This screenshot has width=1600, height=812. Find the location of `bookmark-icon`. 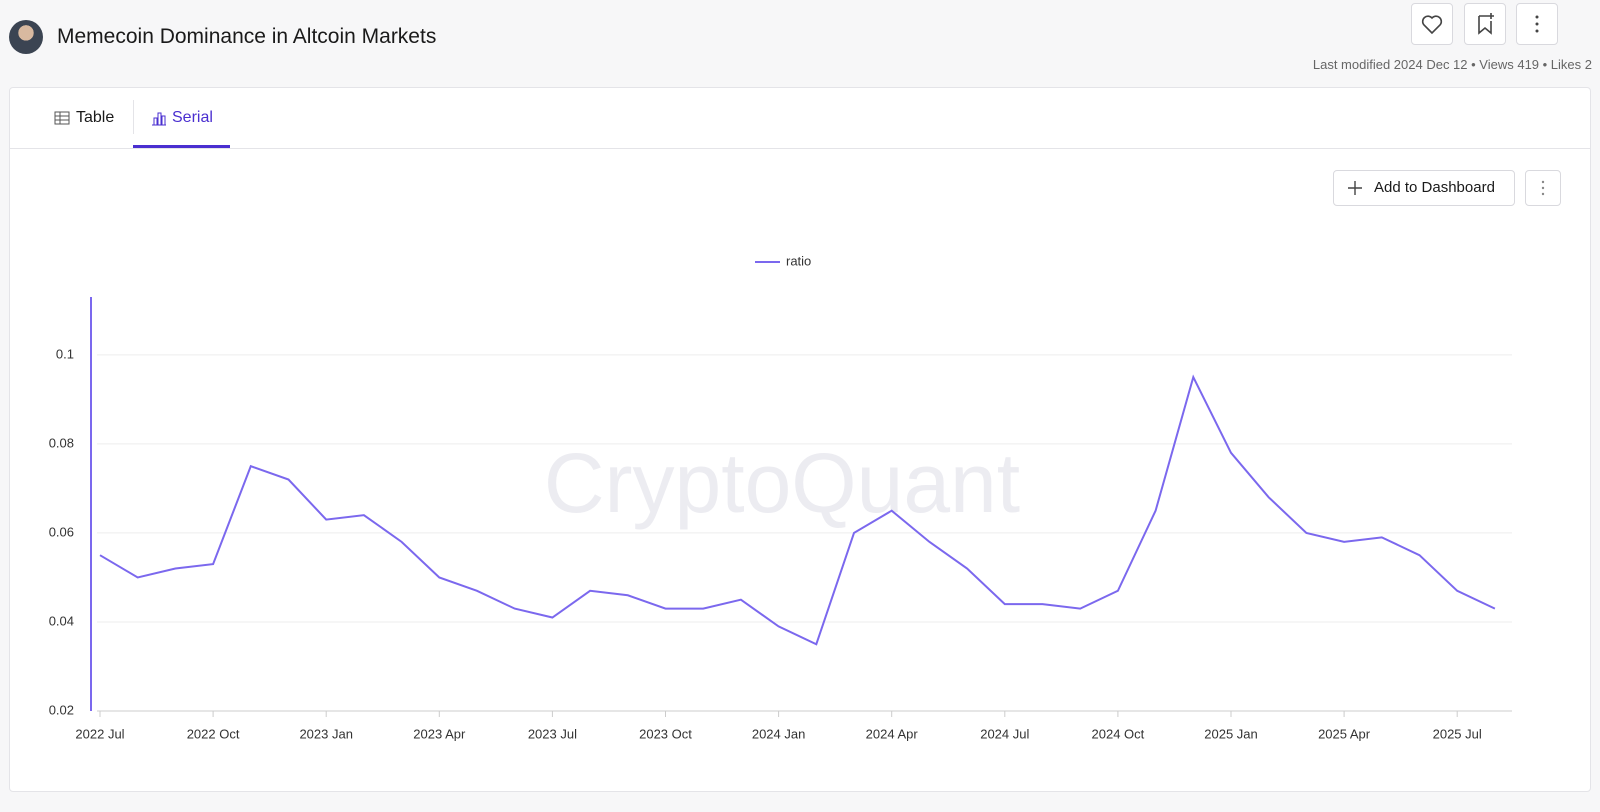

bookmark-icon is located at coordinates (1486, 24).